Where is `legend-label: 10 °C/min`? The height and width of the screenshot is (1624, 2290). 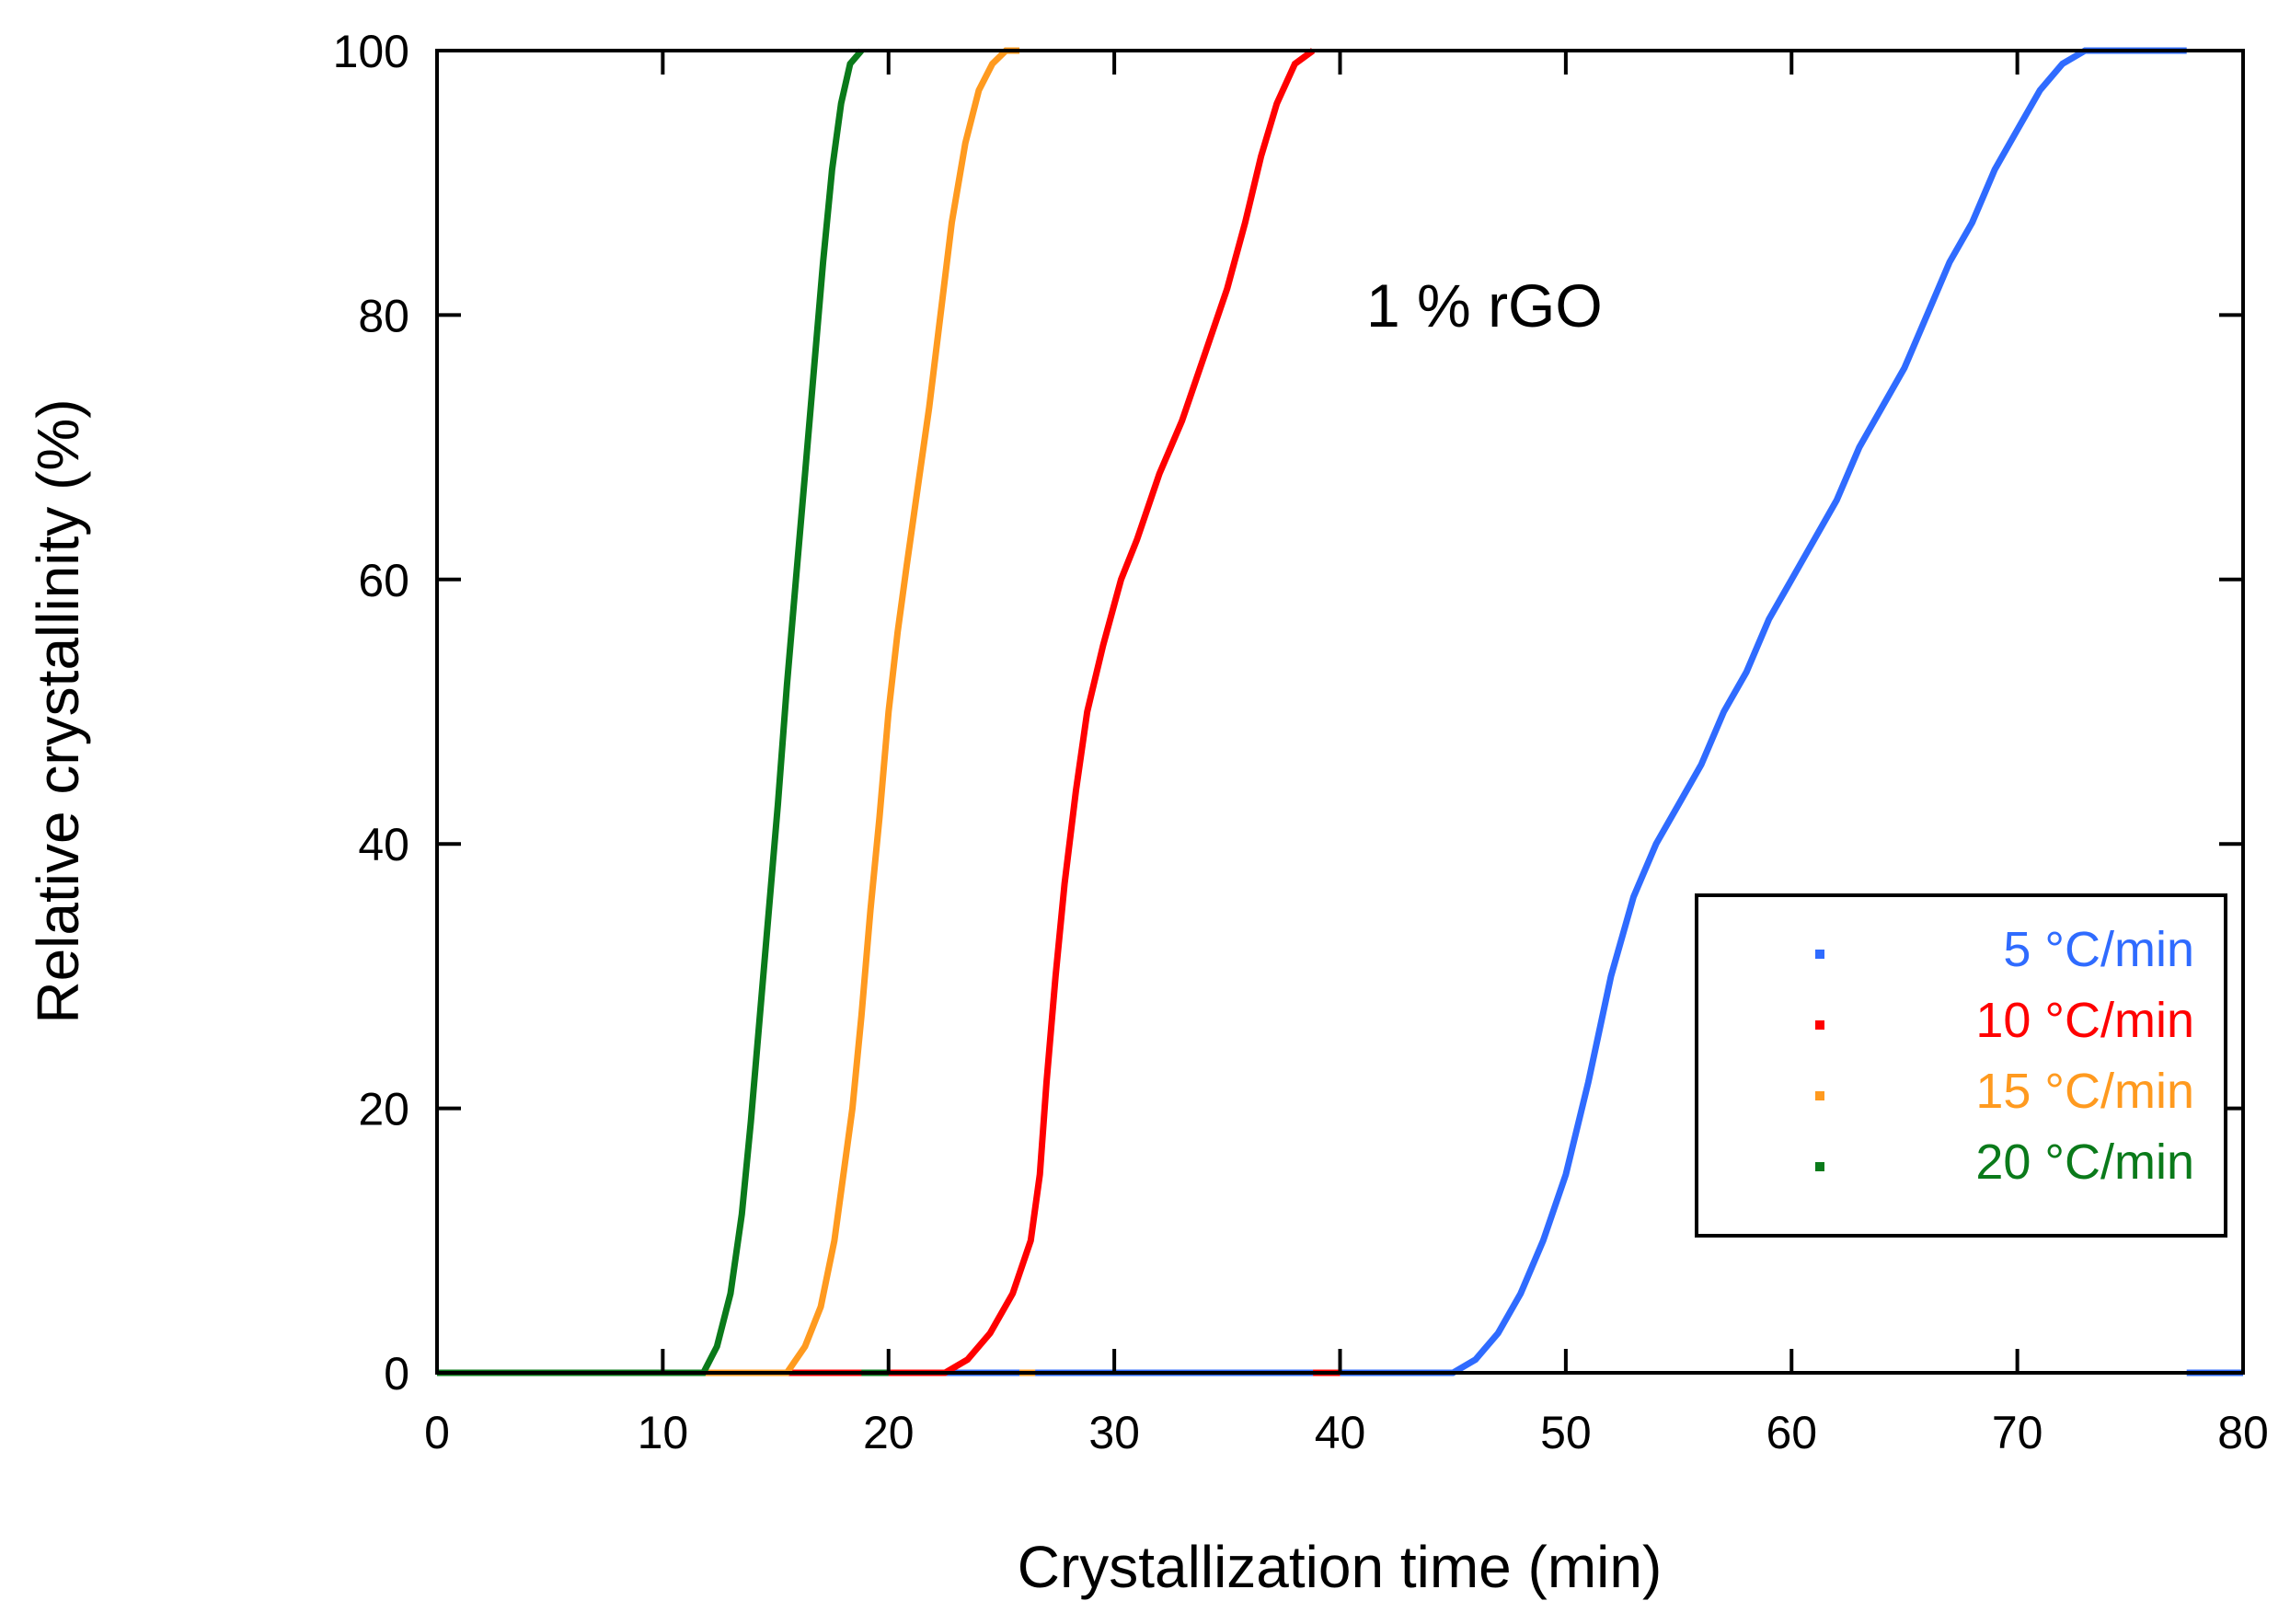
legend-label: 10 °C/min is located at coordinates (2084, 1020).